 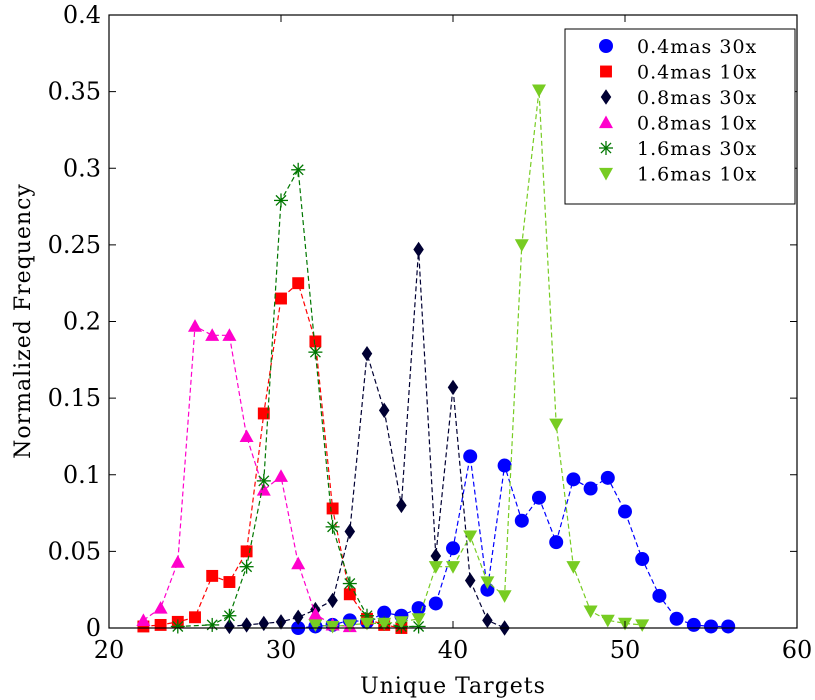 I want to click on y-tick-label-1: 0.05, so click(x=74, y=551).